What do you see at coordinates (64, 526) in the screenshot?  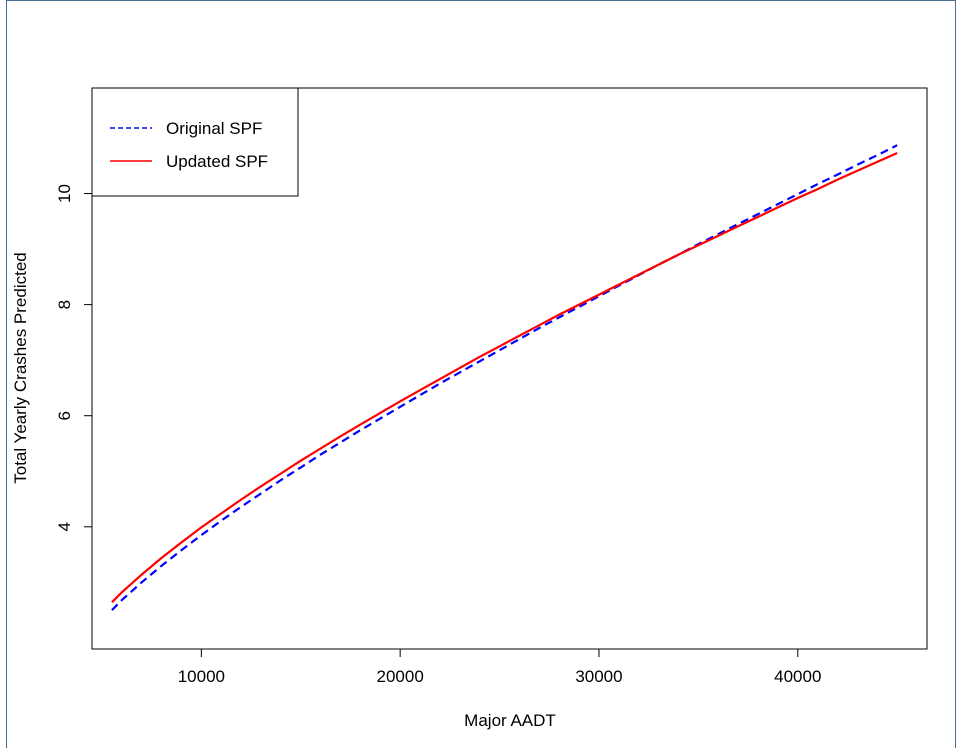 I see `y-tick-label: 4` at bounding box center [64, 526].